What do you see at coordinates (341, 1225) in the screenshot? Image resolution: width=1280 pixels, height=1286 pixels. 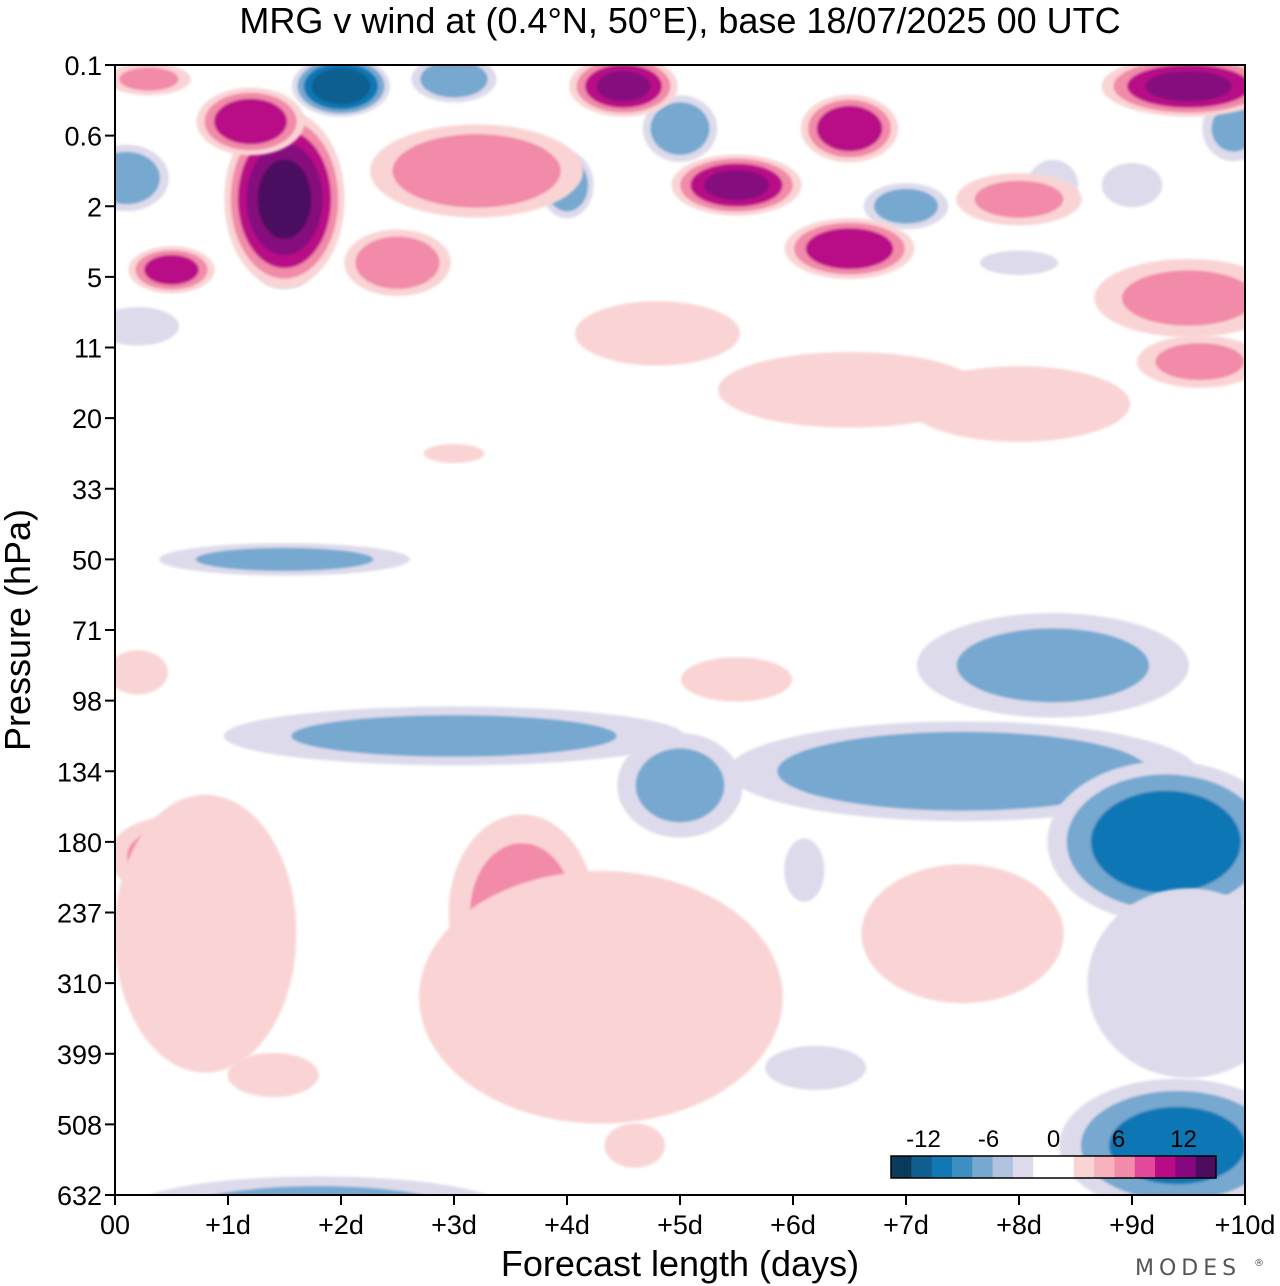 I see `x-tick-label: +2d` at bounding box center [341, 1225].